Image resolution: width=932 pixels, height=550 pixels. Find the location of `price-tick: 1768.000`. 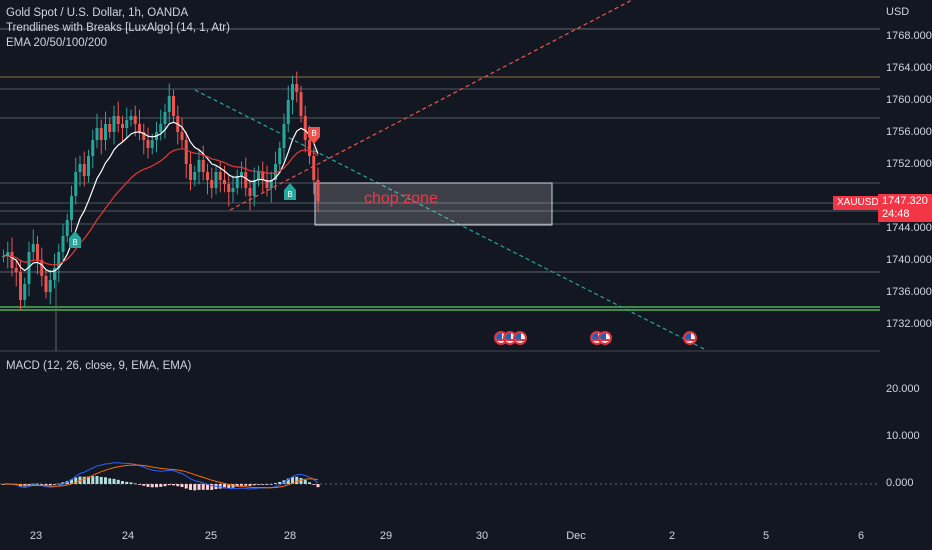

price-tick: 1768.000 is located at coordinates (909, 36).